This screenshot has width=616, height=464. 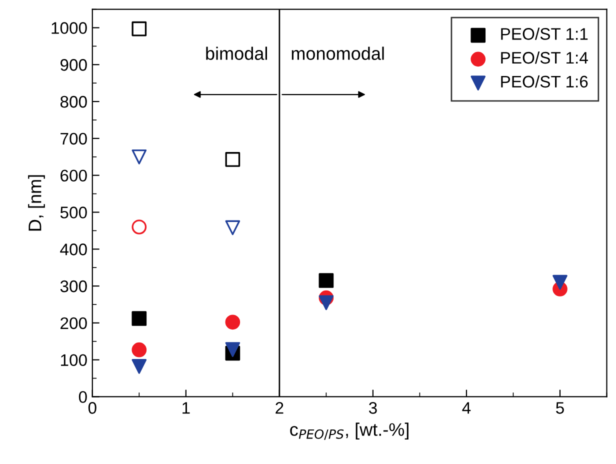 What do you see at coordinates (338, 53) in the screenshot?
I see `annotation: monomodal` at bounding box center [338, 53].